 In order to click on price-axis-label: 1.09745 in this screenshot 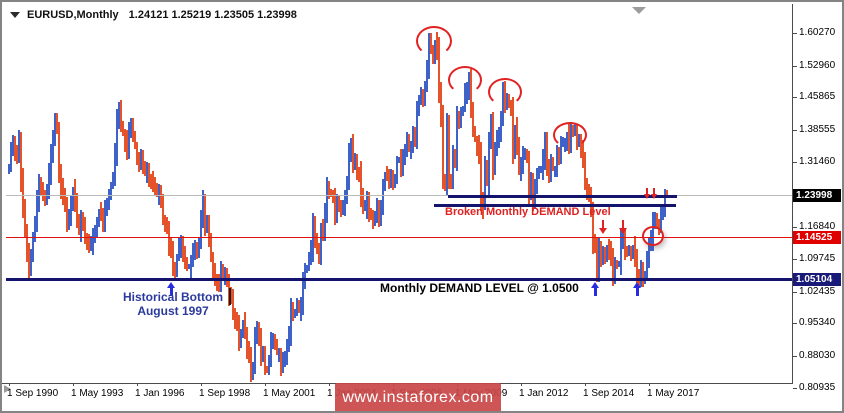, I will do `click(817, 258)`.